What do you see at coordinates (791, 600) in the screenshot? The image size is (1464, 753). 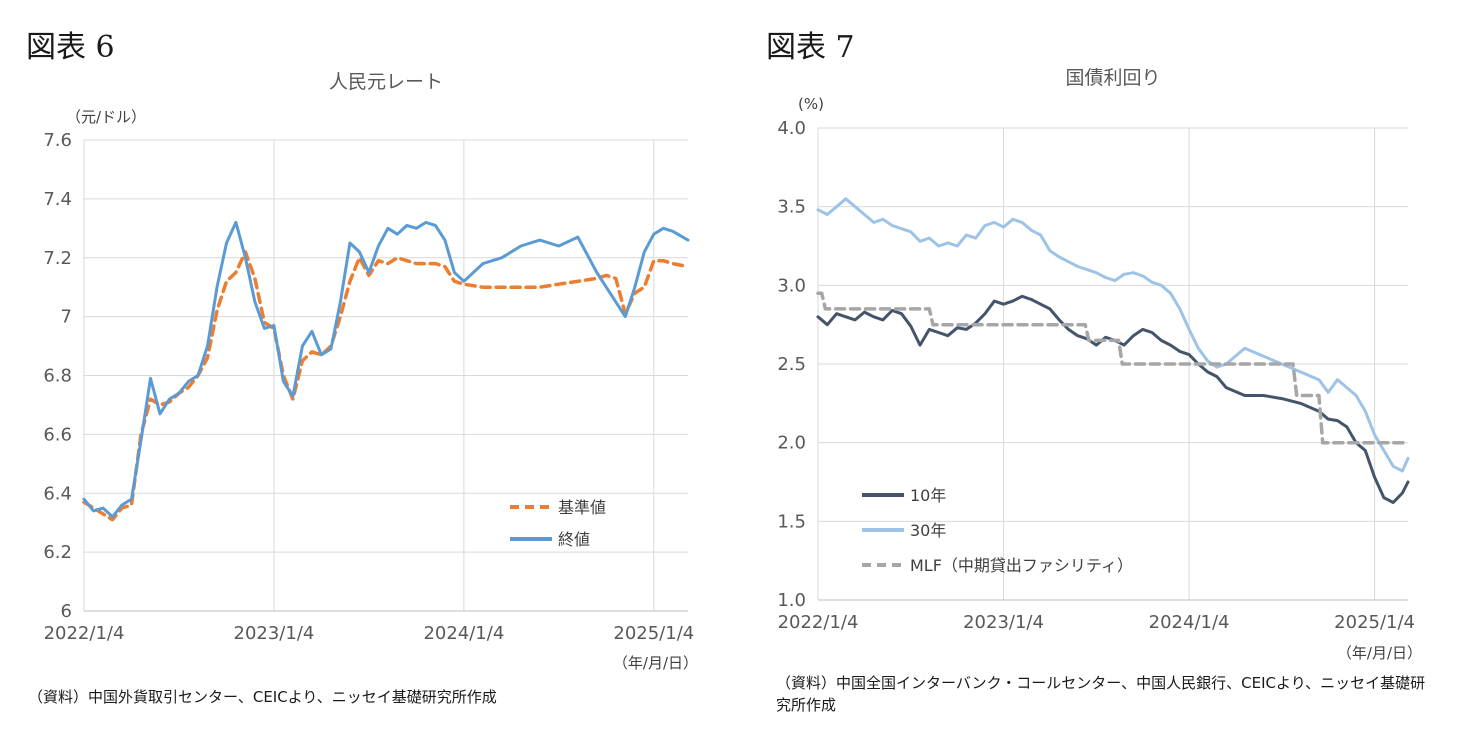 I see `y-tick-label: 1.0` at bounding box center [791, 600].